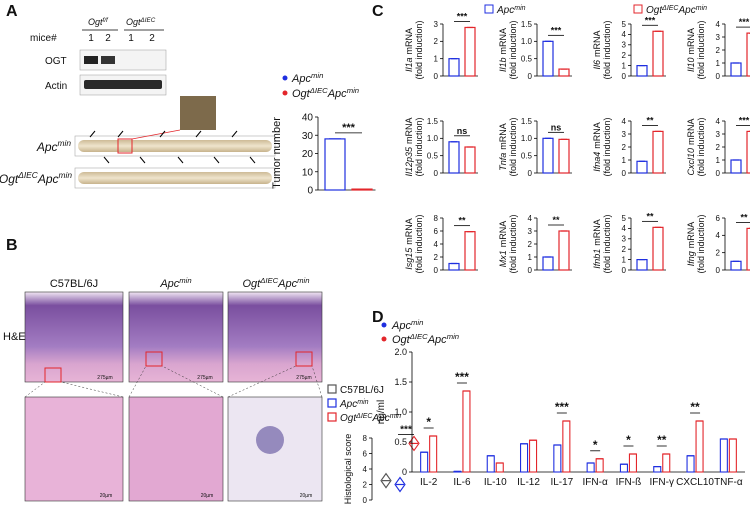 This screenshot has height=506, width=750. I want to click on y-tick-label: 40, so click(308, 118).